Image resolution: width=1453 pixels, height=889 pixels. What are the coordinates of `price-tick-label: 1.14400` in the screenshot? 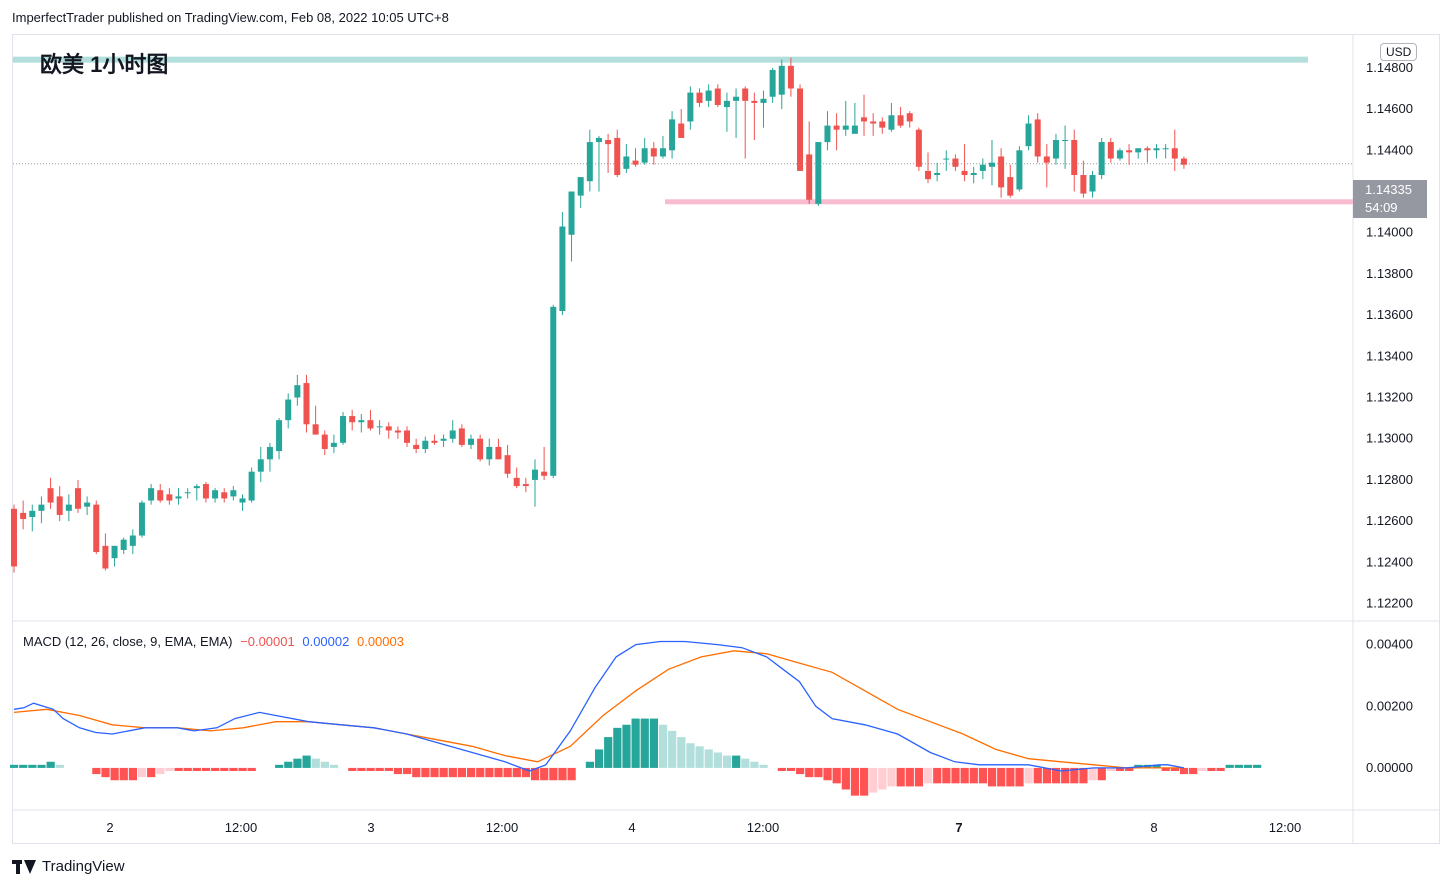 It's located at (1389, 149).